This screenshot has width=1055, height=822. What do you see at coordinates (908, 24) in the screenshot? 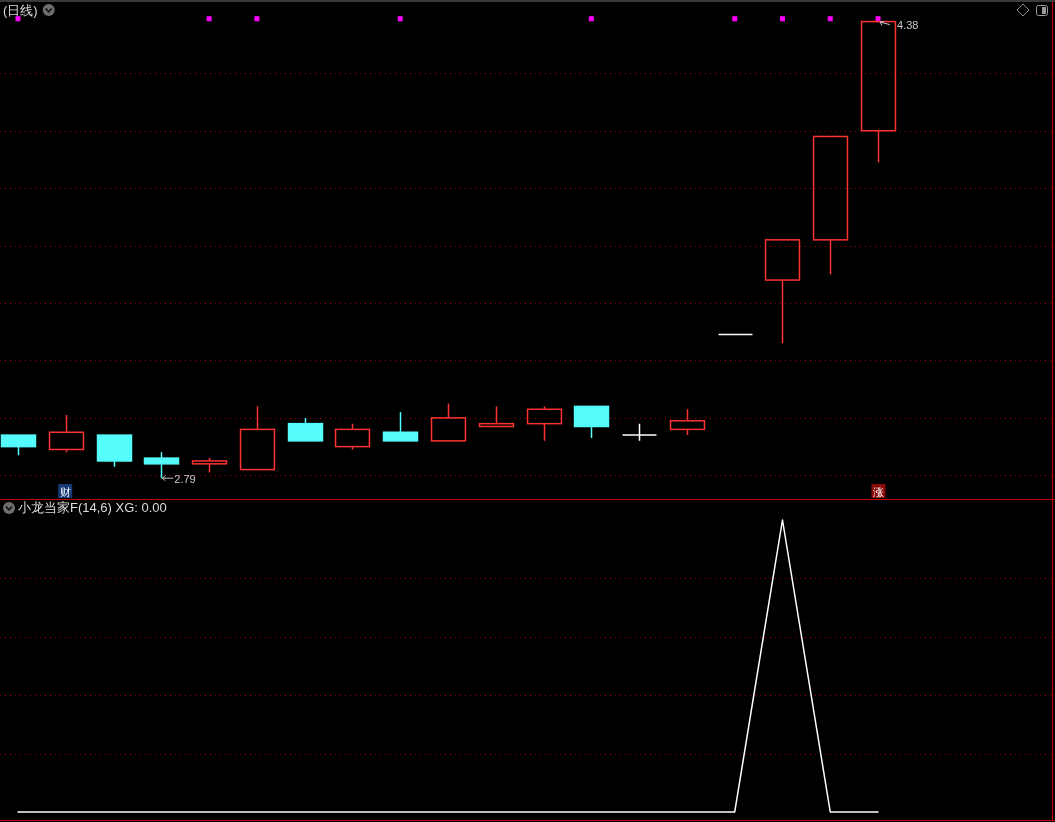
I see `annotation: 4.38` at bounding box center [908, 24].